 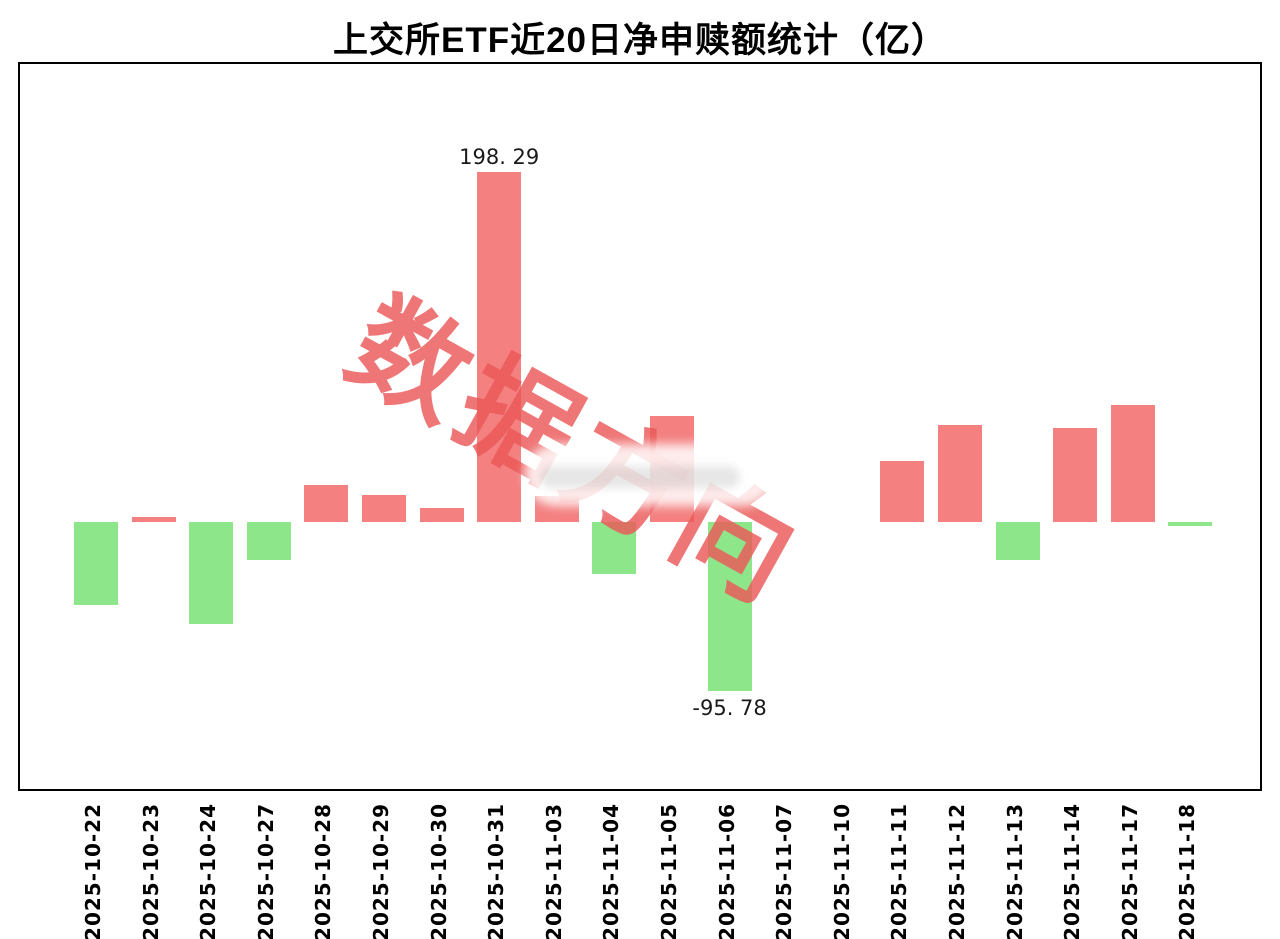 I want to click on x-tick-label-2025-11-07: 2025-11-07, so click(x=784, y=871).